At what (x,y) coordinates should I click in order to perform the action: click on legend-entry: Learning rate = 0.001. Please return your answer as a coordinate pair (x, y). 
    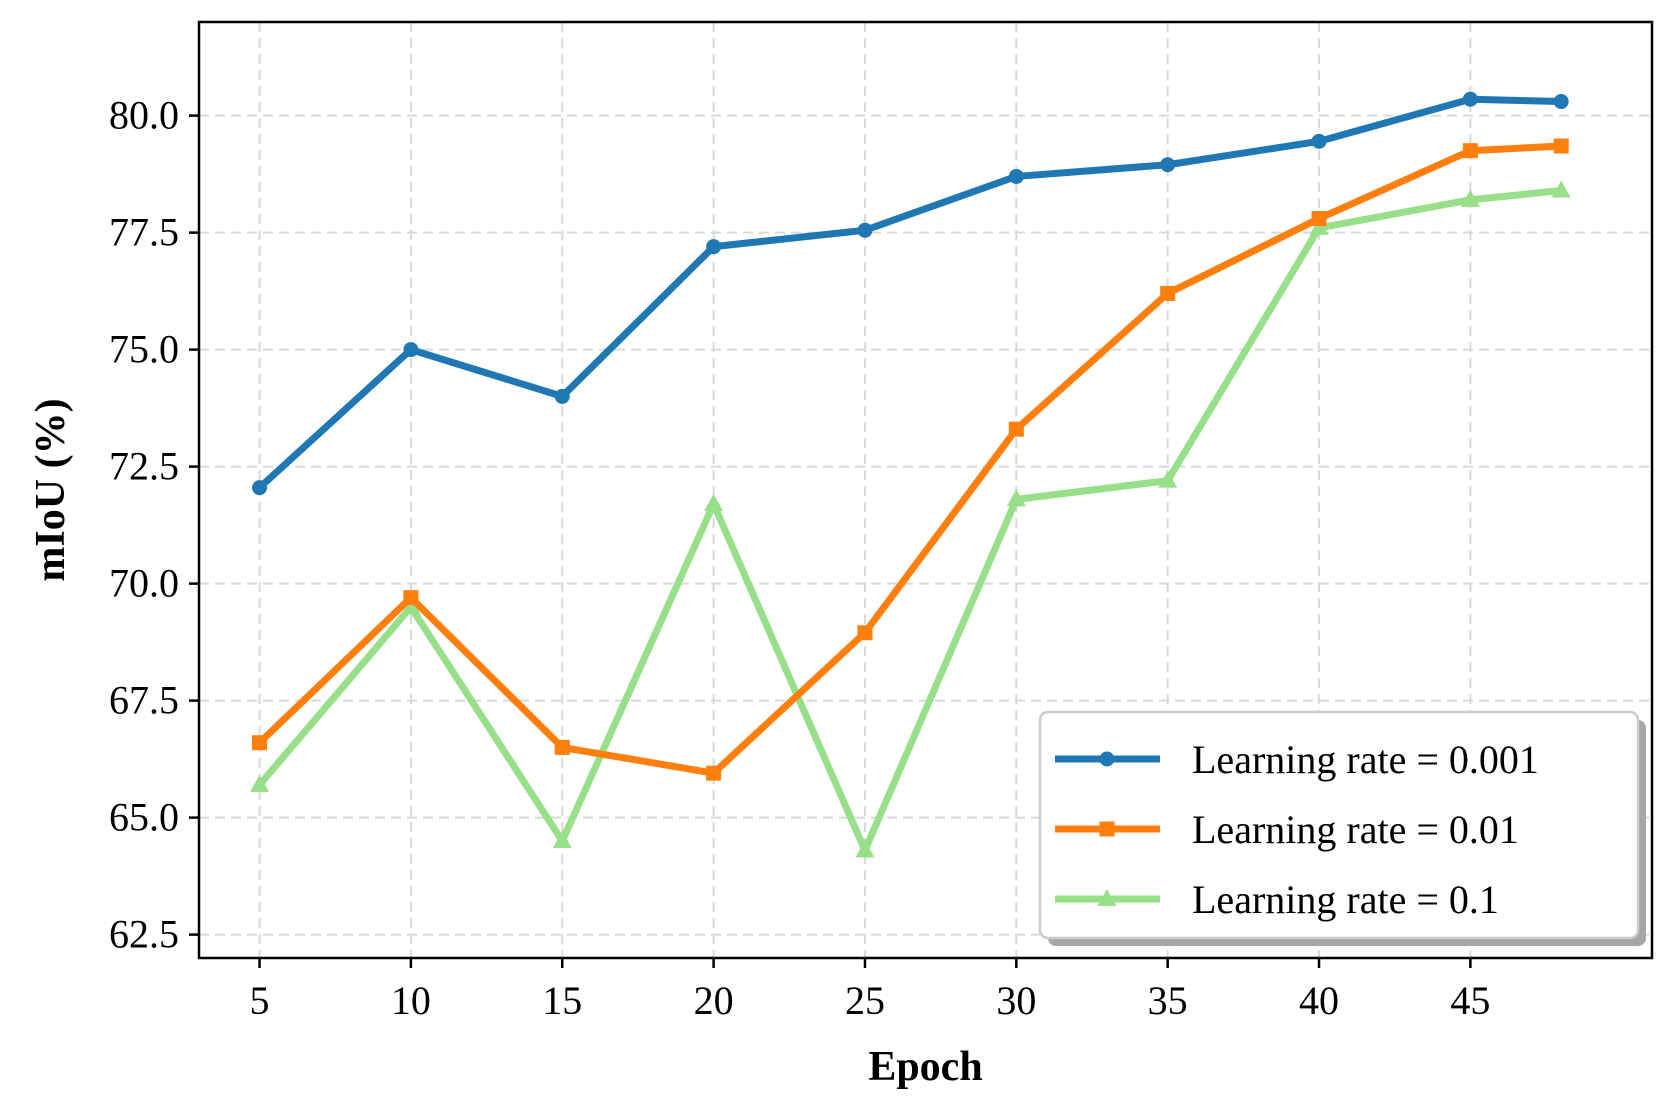
    Looking at the image, I should click on (1297, 759).